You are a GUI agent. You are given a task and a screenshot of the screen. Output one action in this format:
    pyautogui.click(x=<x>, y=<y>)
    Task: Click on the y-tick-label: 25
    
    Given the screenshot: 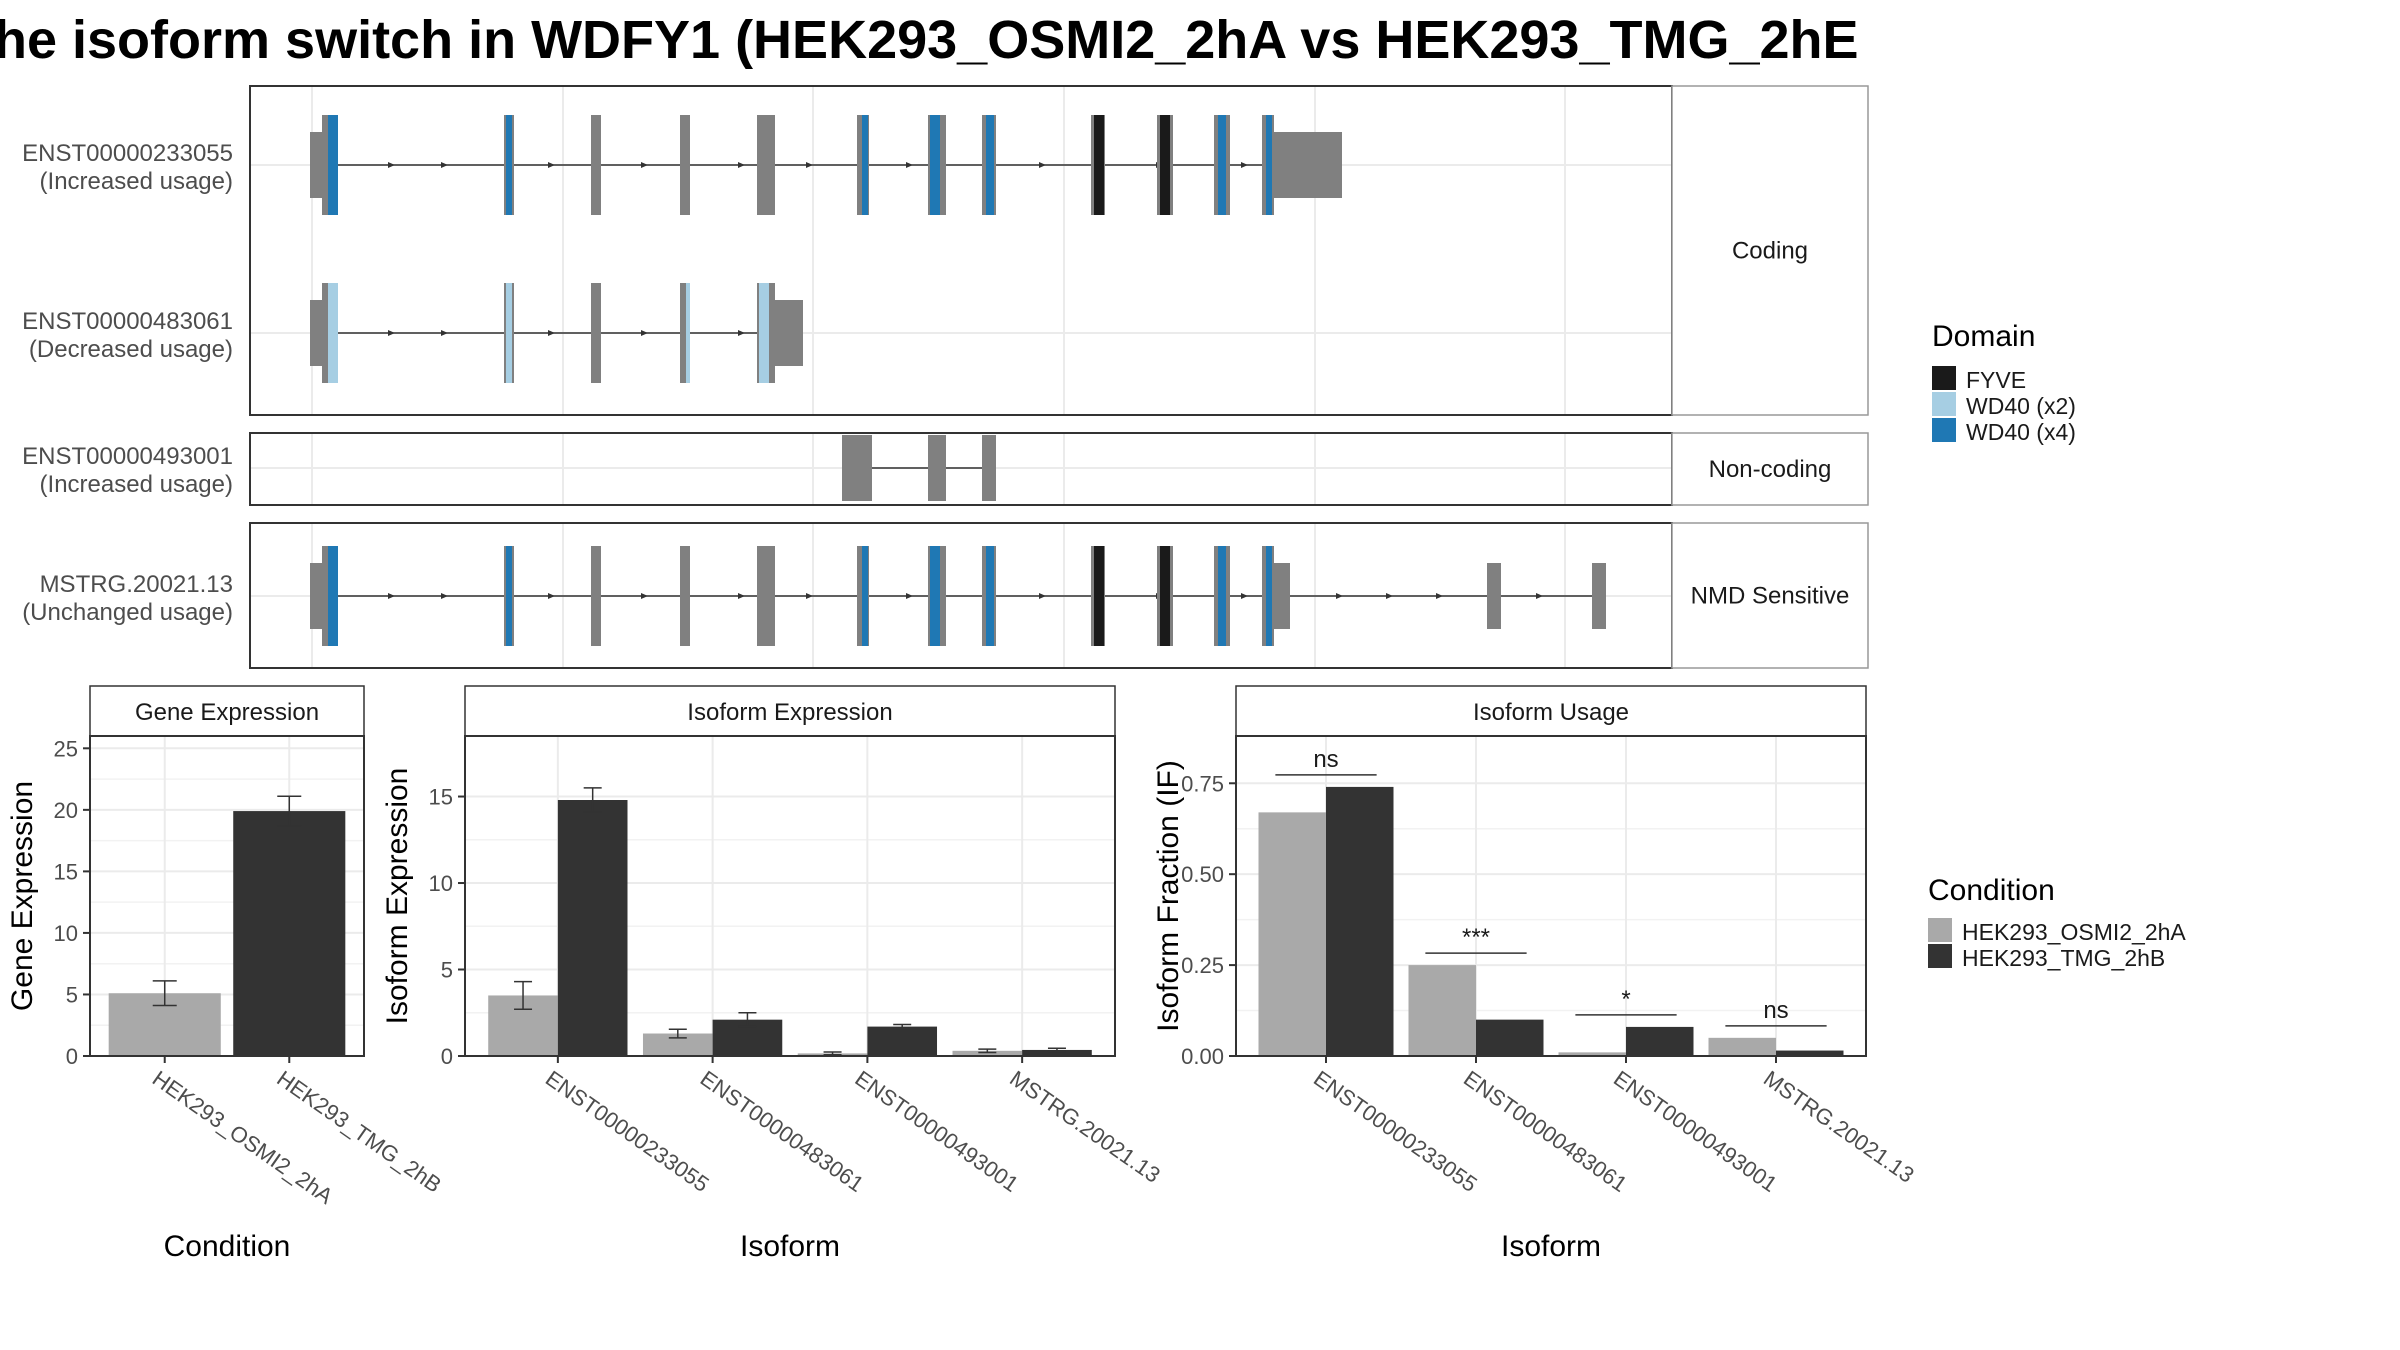 What is the action you would take?
    pyautogui.click(x=66, y=748)
    